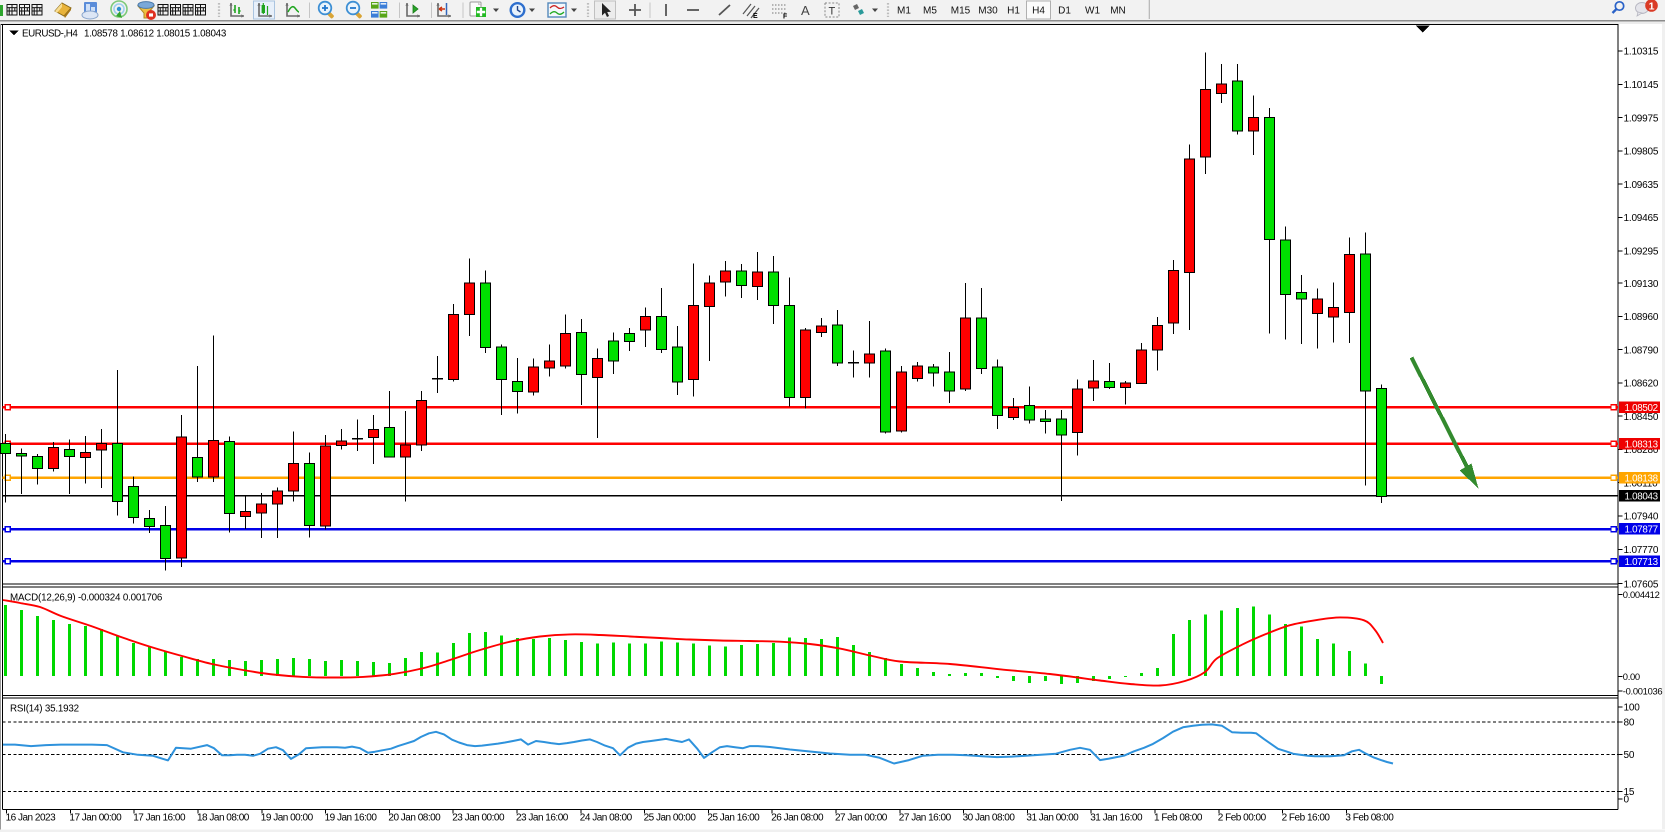 Image resolution: width=1665 pixels, height=832 pixels. I want to click on svg-text: 80, so click(1629, 723).